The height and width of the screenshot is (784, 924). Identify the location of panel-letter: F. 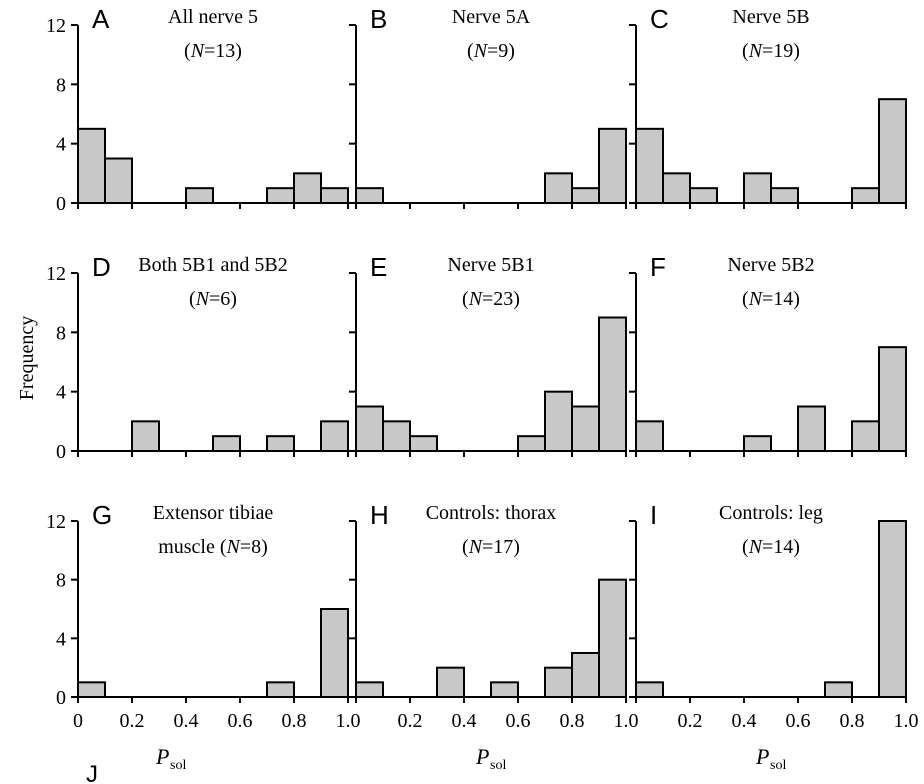
(658, 267).